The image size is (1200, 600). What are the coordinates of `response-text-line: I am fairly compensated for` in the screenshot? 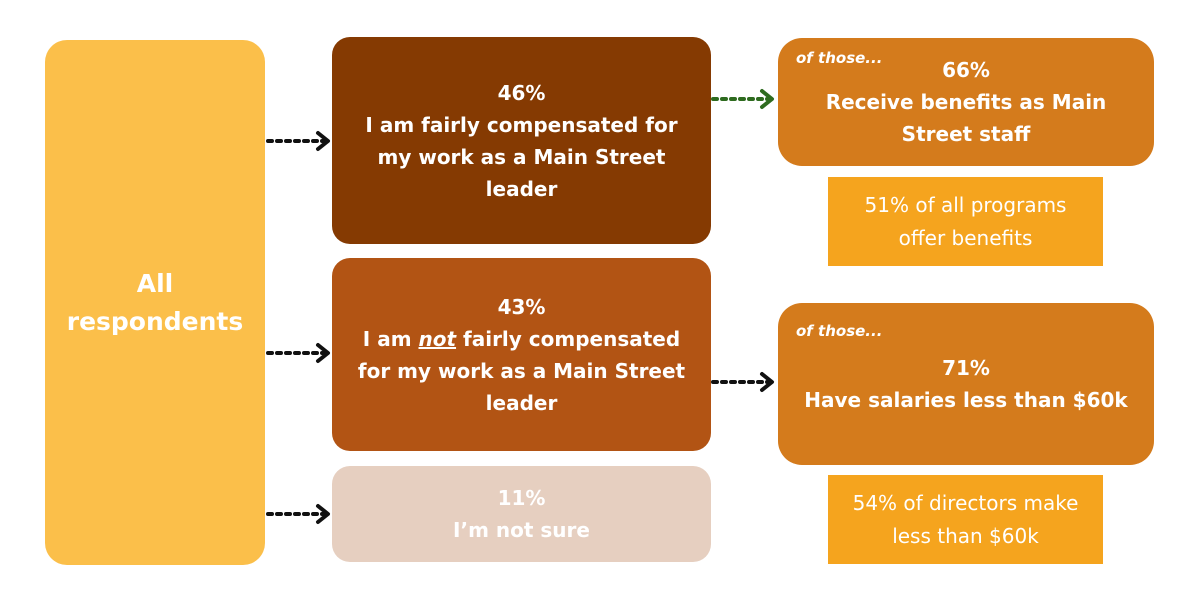 It's located at (521, 124).